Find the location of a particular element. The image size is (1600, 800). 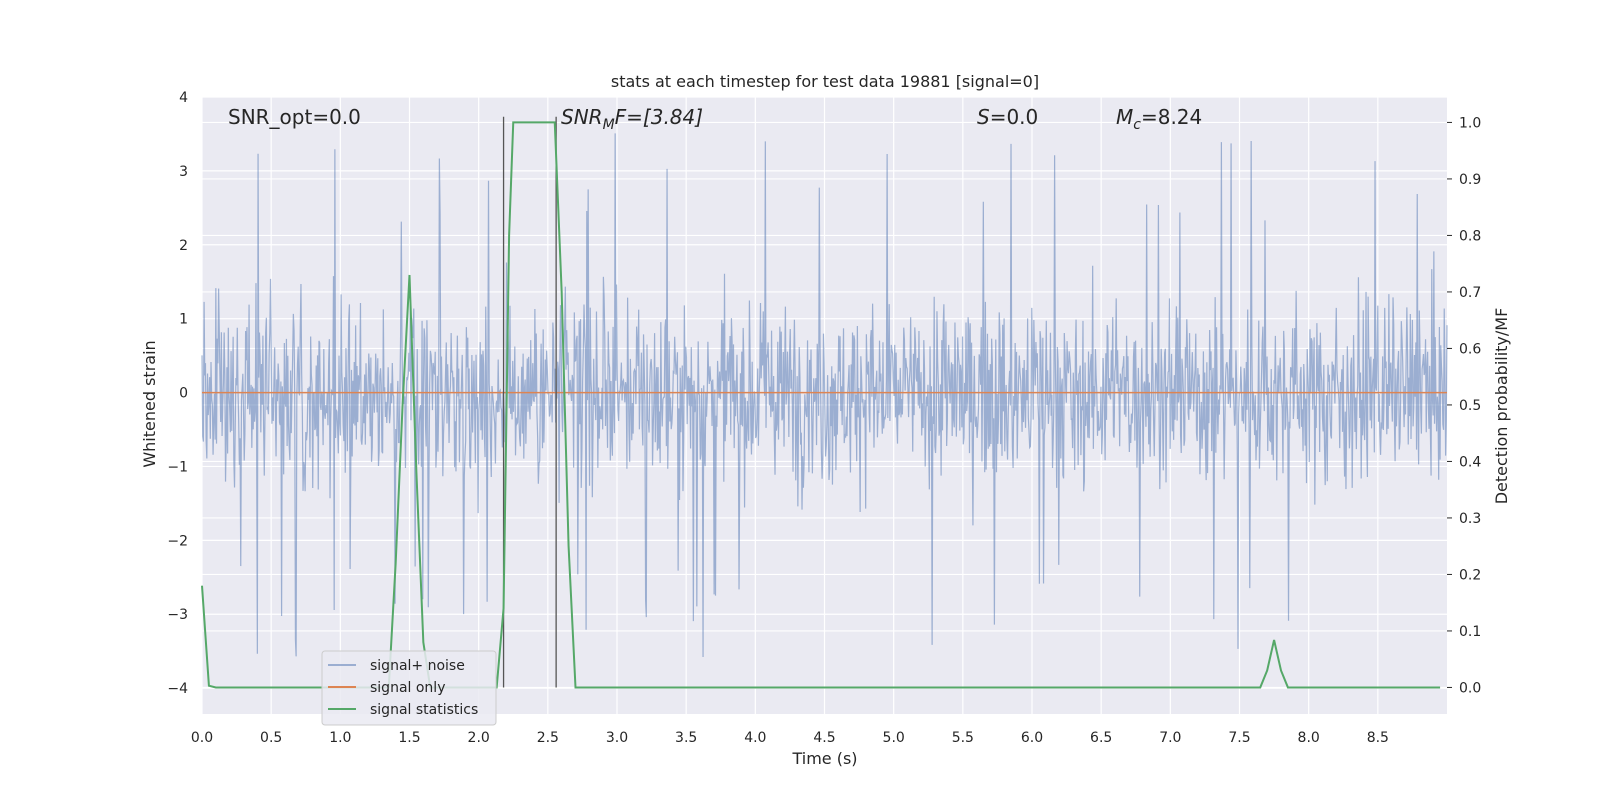

y-tick-label: 4 is located at coordinates (183, 98).